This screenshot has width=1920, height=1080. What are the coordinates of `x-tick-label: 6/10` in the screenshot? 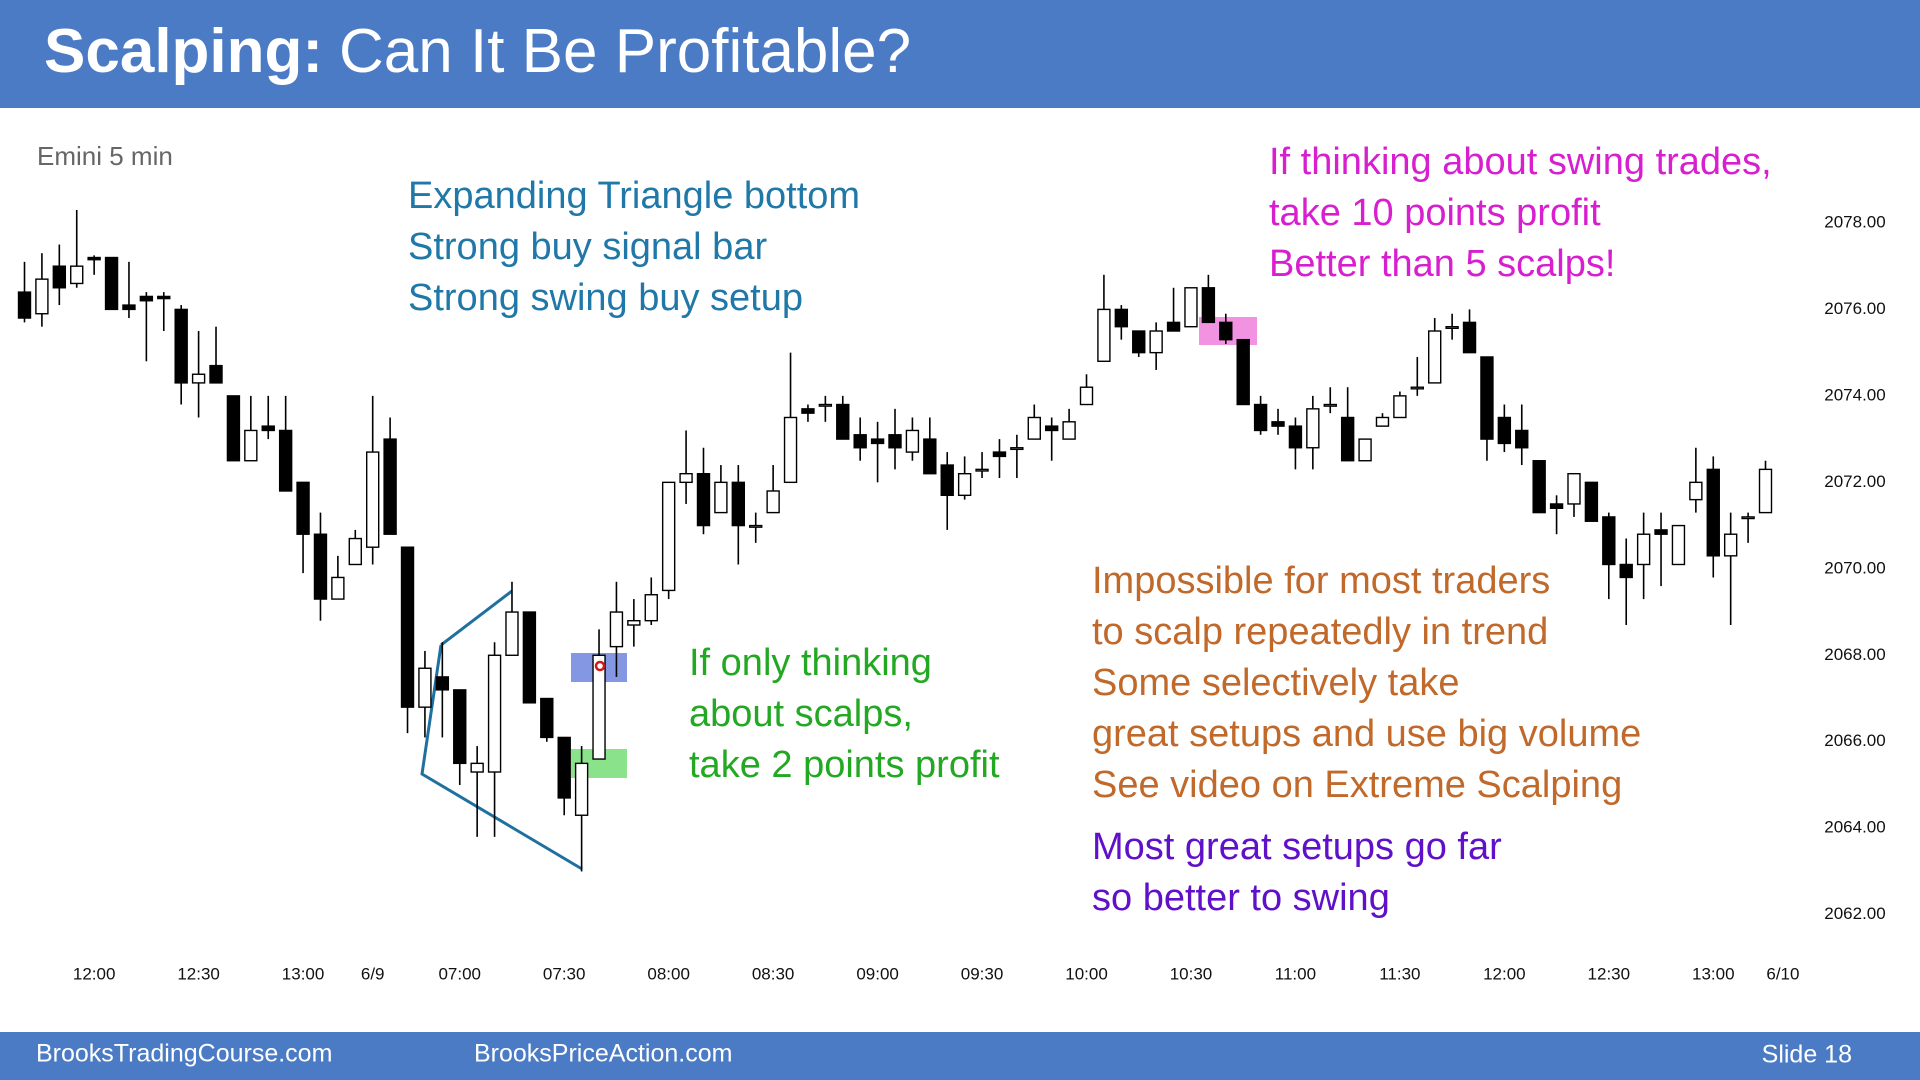 It's located at (1782, 973).